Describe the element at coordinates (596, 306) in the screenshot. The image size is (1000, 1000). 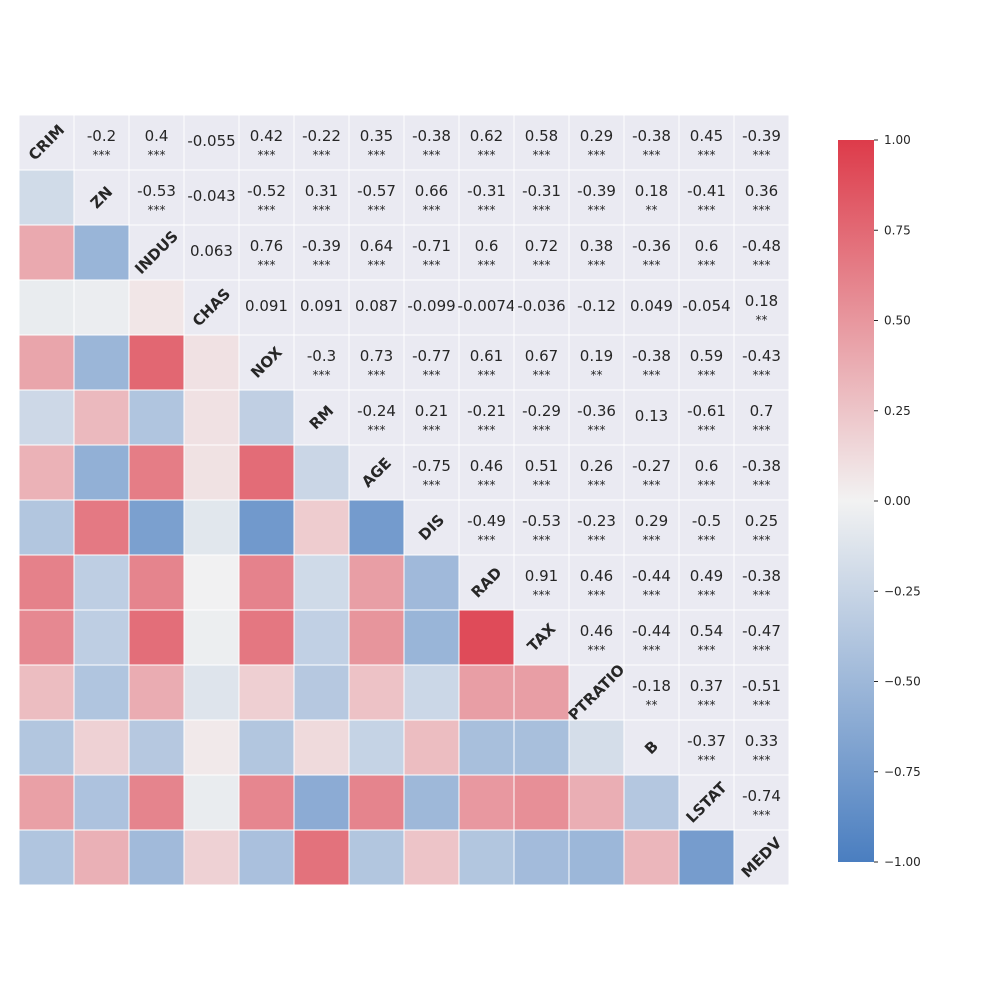
I see `correlation-value: -0.12` at that location.